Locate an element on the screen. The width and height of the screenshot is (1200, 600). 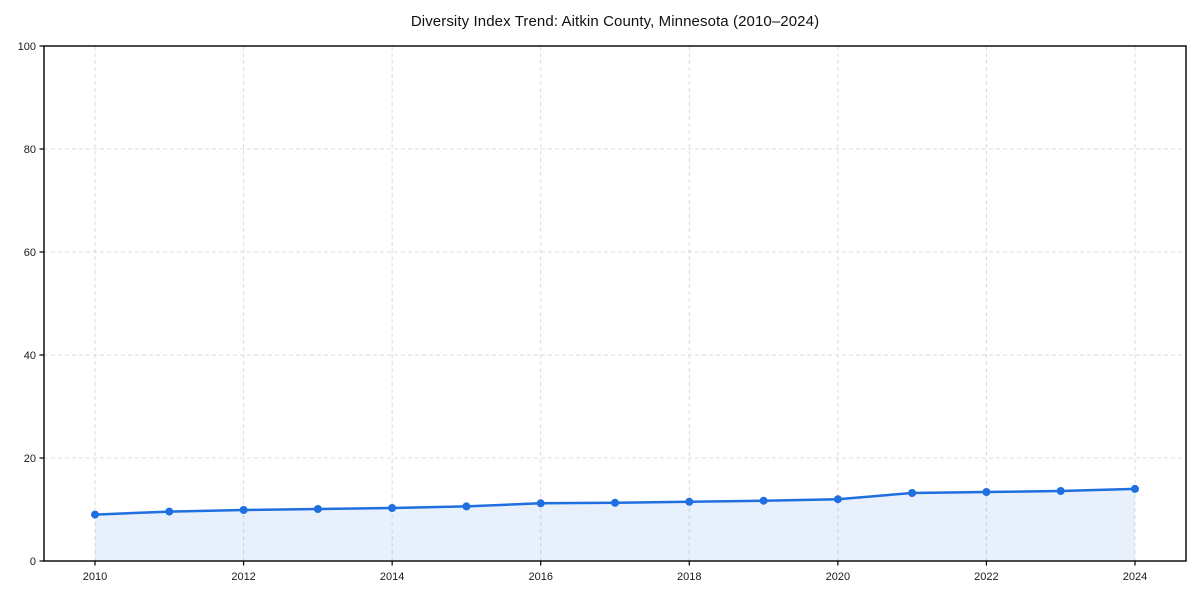
y-tick-label: 60 is located at coordinates (30, 253).